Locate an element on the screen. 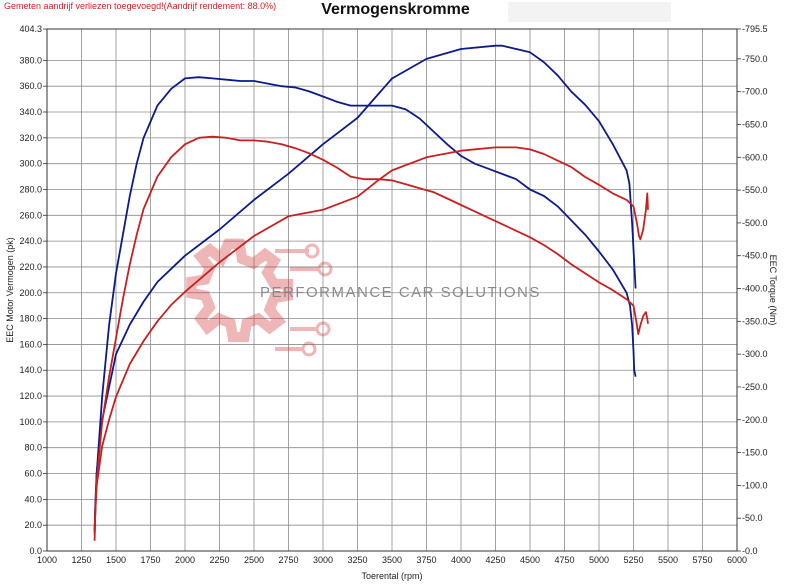 Image resolution: width=791 pixels, height=587 pixels. x-tick-label: 4250 is located at coordinates (495, 560).